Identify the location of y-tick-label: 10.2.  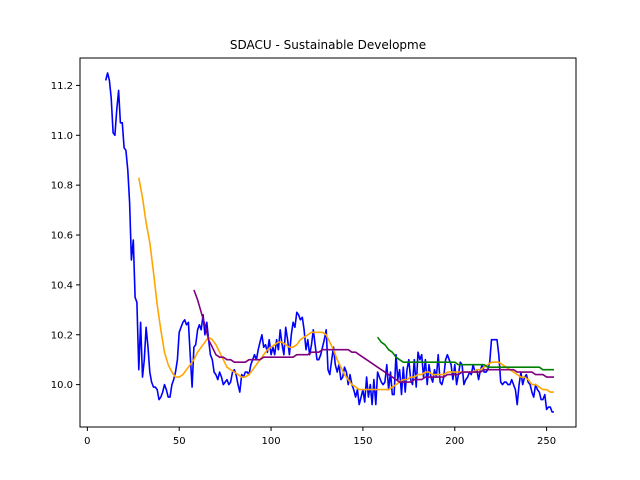
(62, 335).